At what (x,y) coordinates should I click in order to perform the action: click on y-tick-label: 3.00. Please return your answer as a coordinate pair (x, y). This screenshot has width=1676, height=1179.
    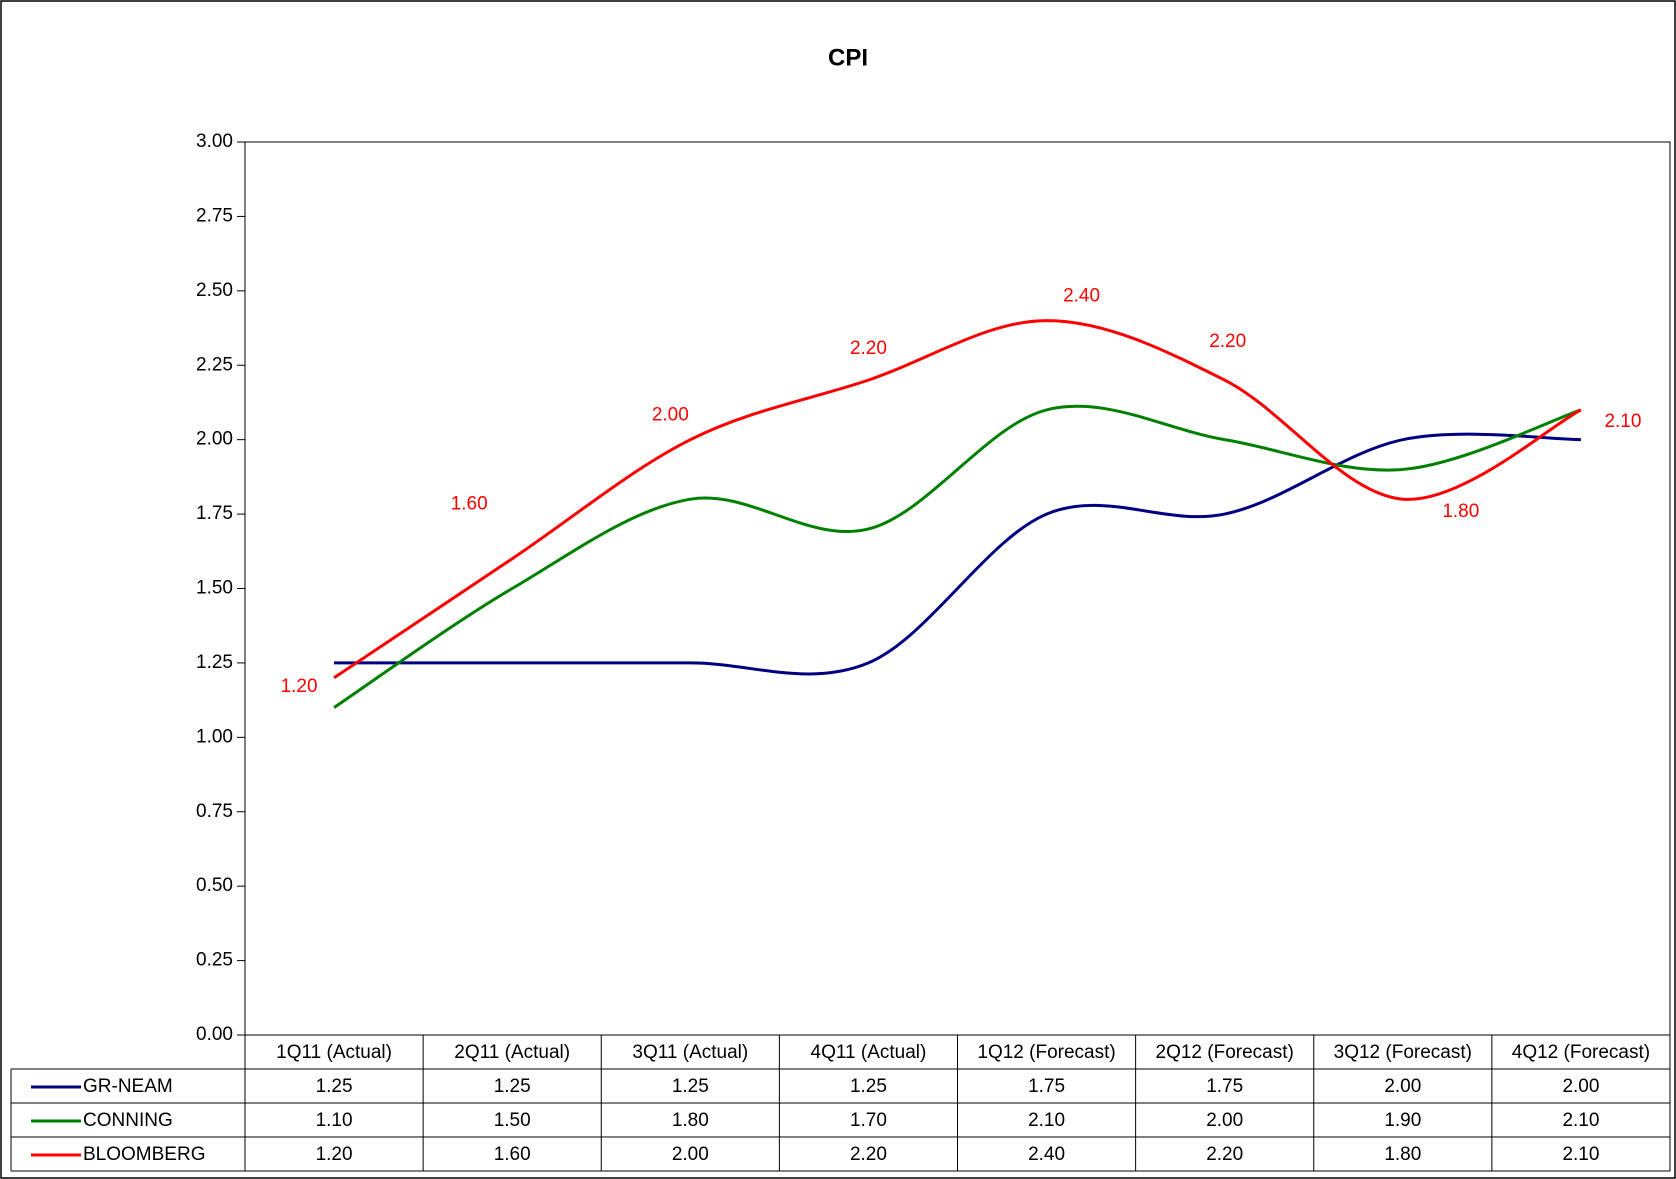
    Looking at the image, I should click on (214, 141).